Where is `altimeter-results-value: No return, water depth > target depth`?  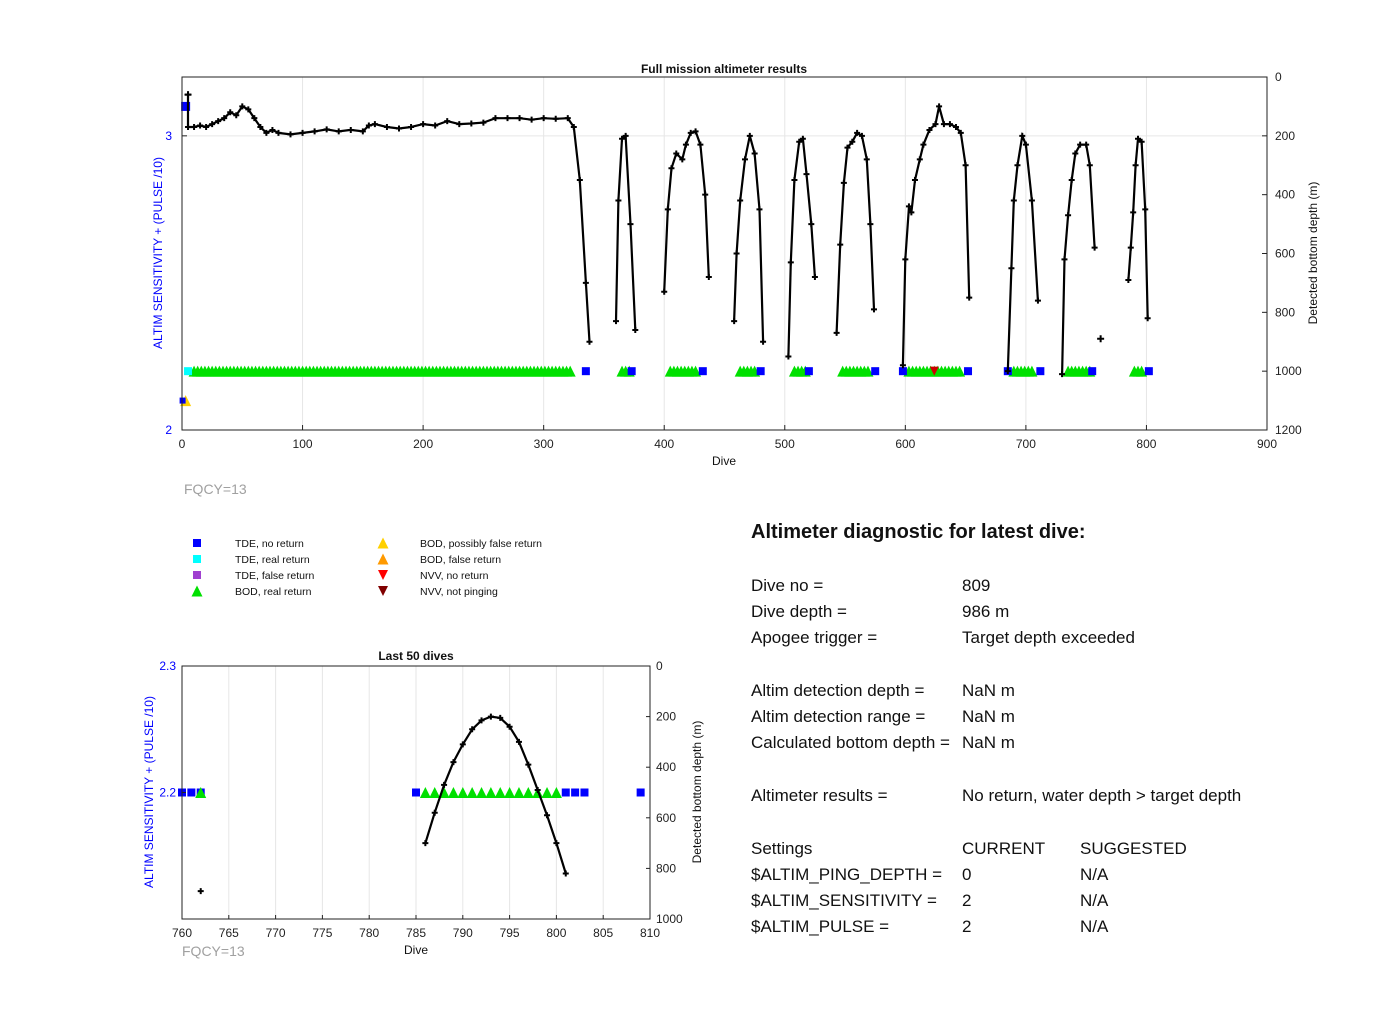 altimeter-results-value: No return, water depth > target depth is located at coordinates (1102, 795).